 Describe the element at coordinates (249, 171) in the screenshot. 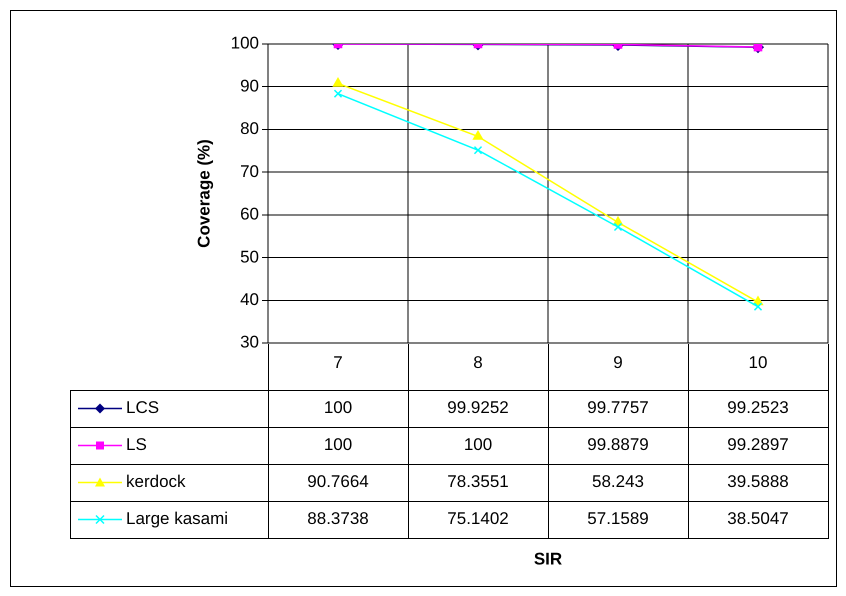

I see `y-tick-label: 70` at that location.